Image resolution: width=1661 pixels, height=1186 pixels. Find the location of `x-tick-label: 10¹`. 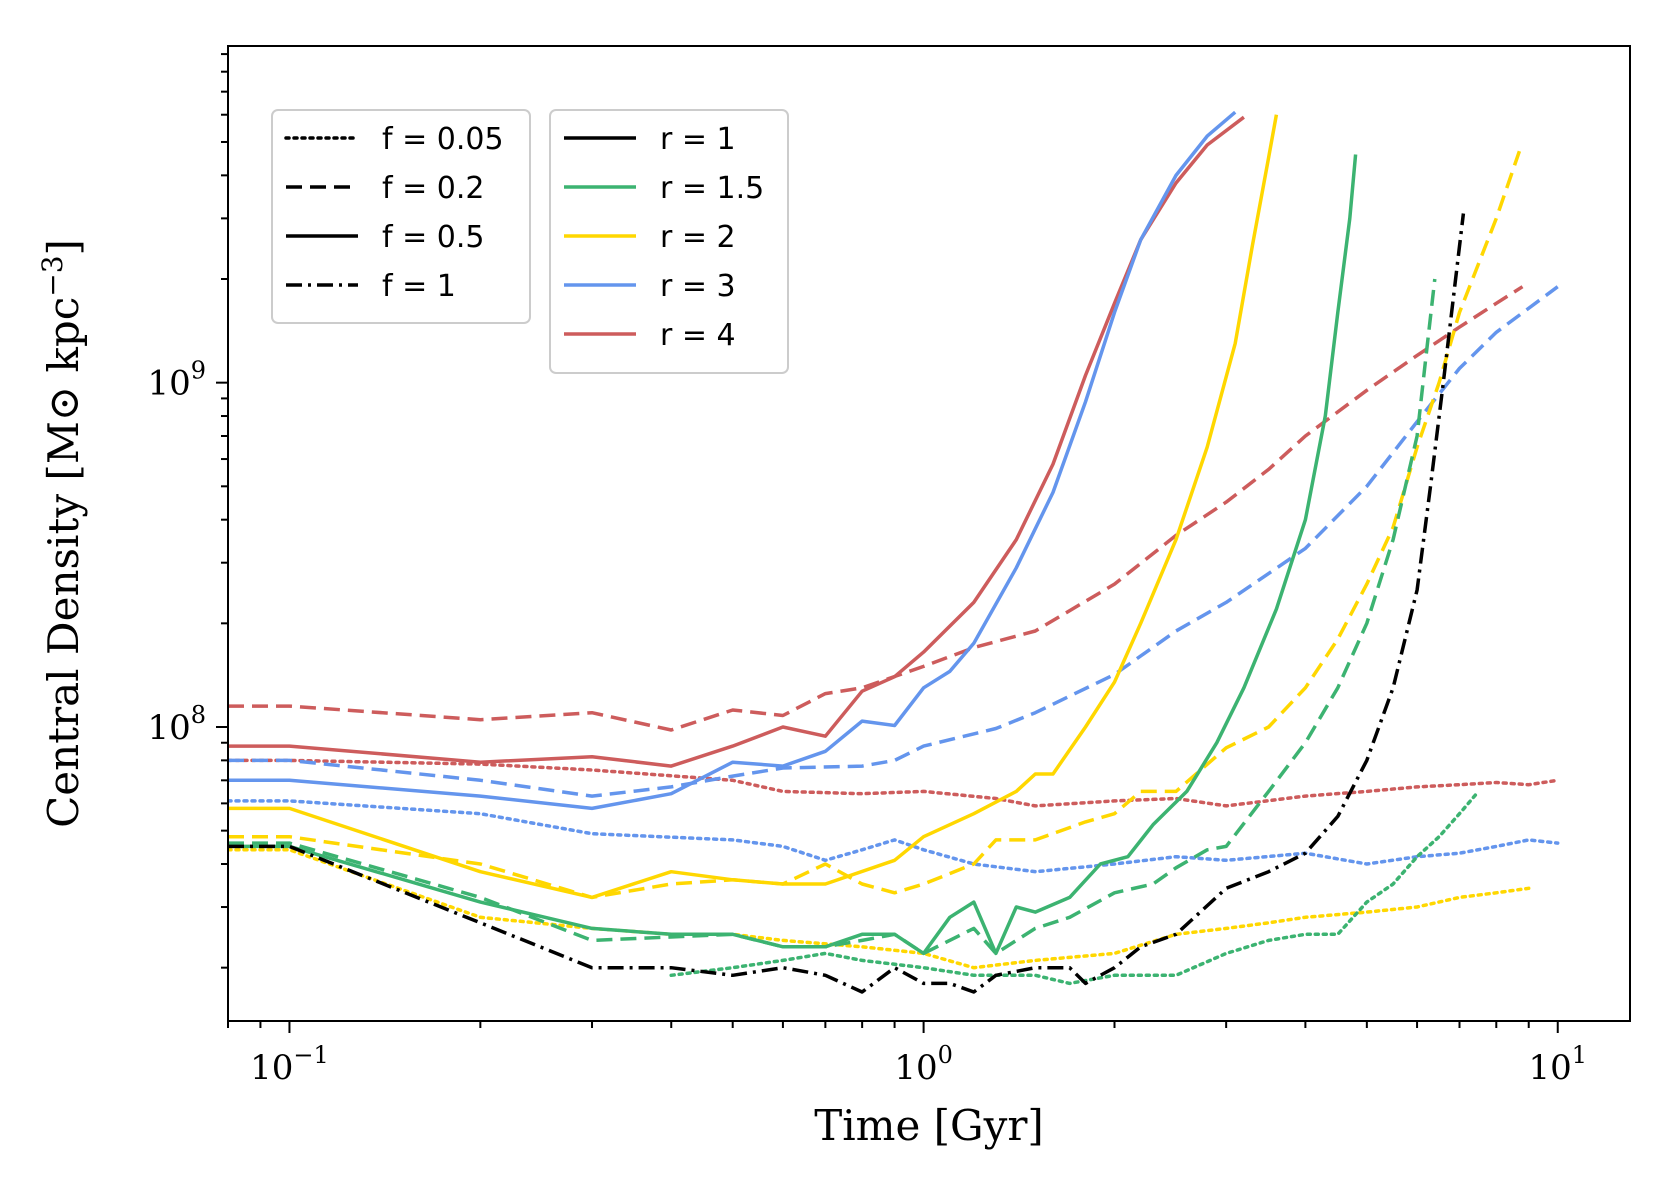

x-tick-label: 10¹ is located at coordinates (1557, 1064).